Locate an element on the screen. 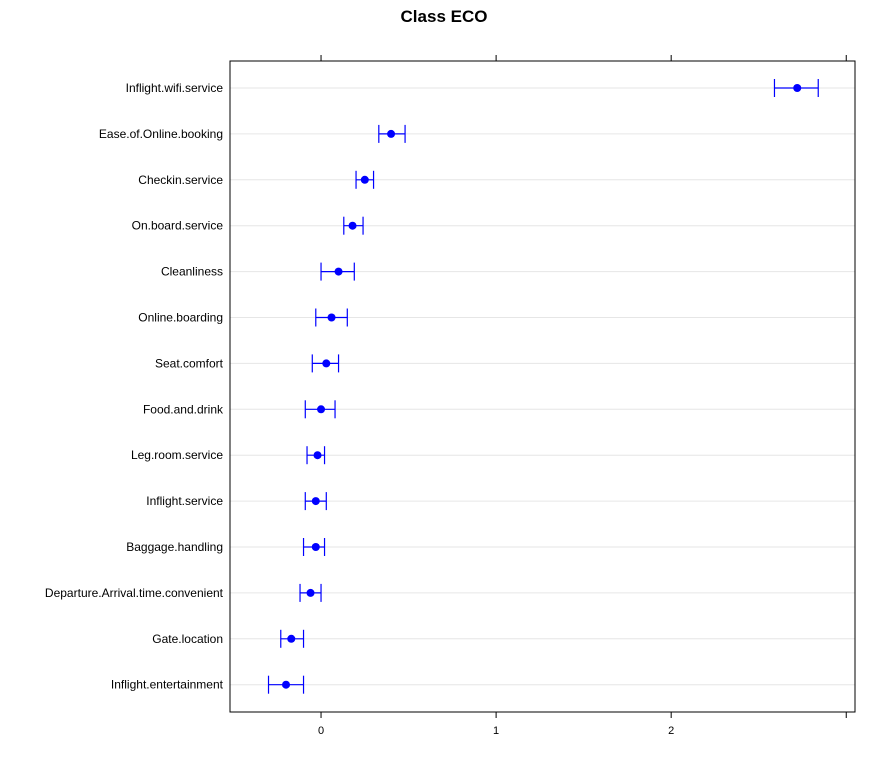 The image size is (888, 777). y-axis-label: Food.and.drink is located at coordinates (183, 409).